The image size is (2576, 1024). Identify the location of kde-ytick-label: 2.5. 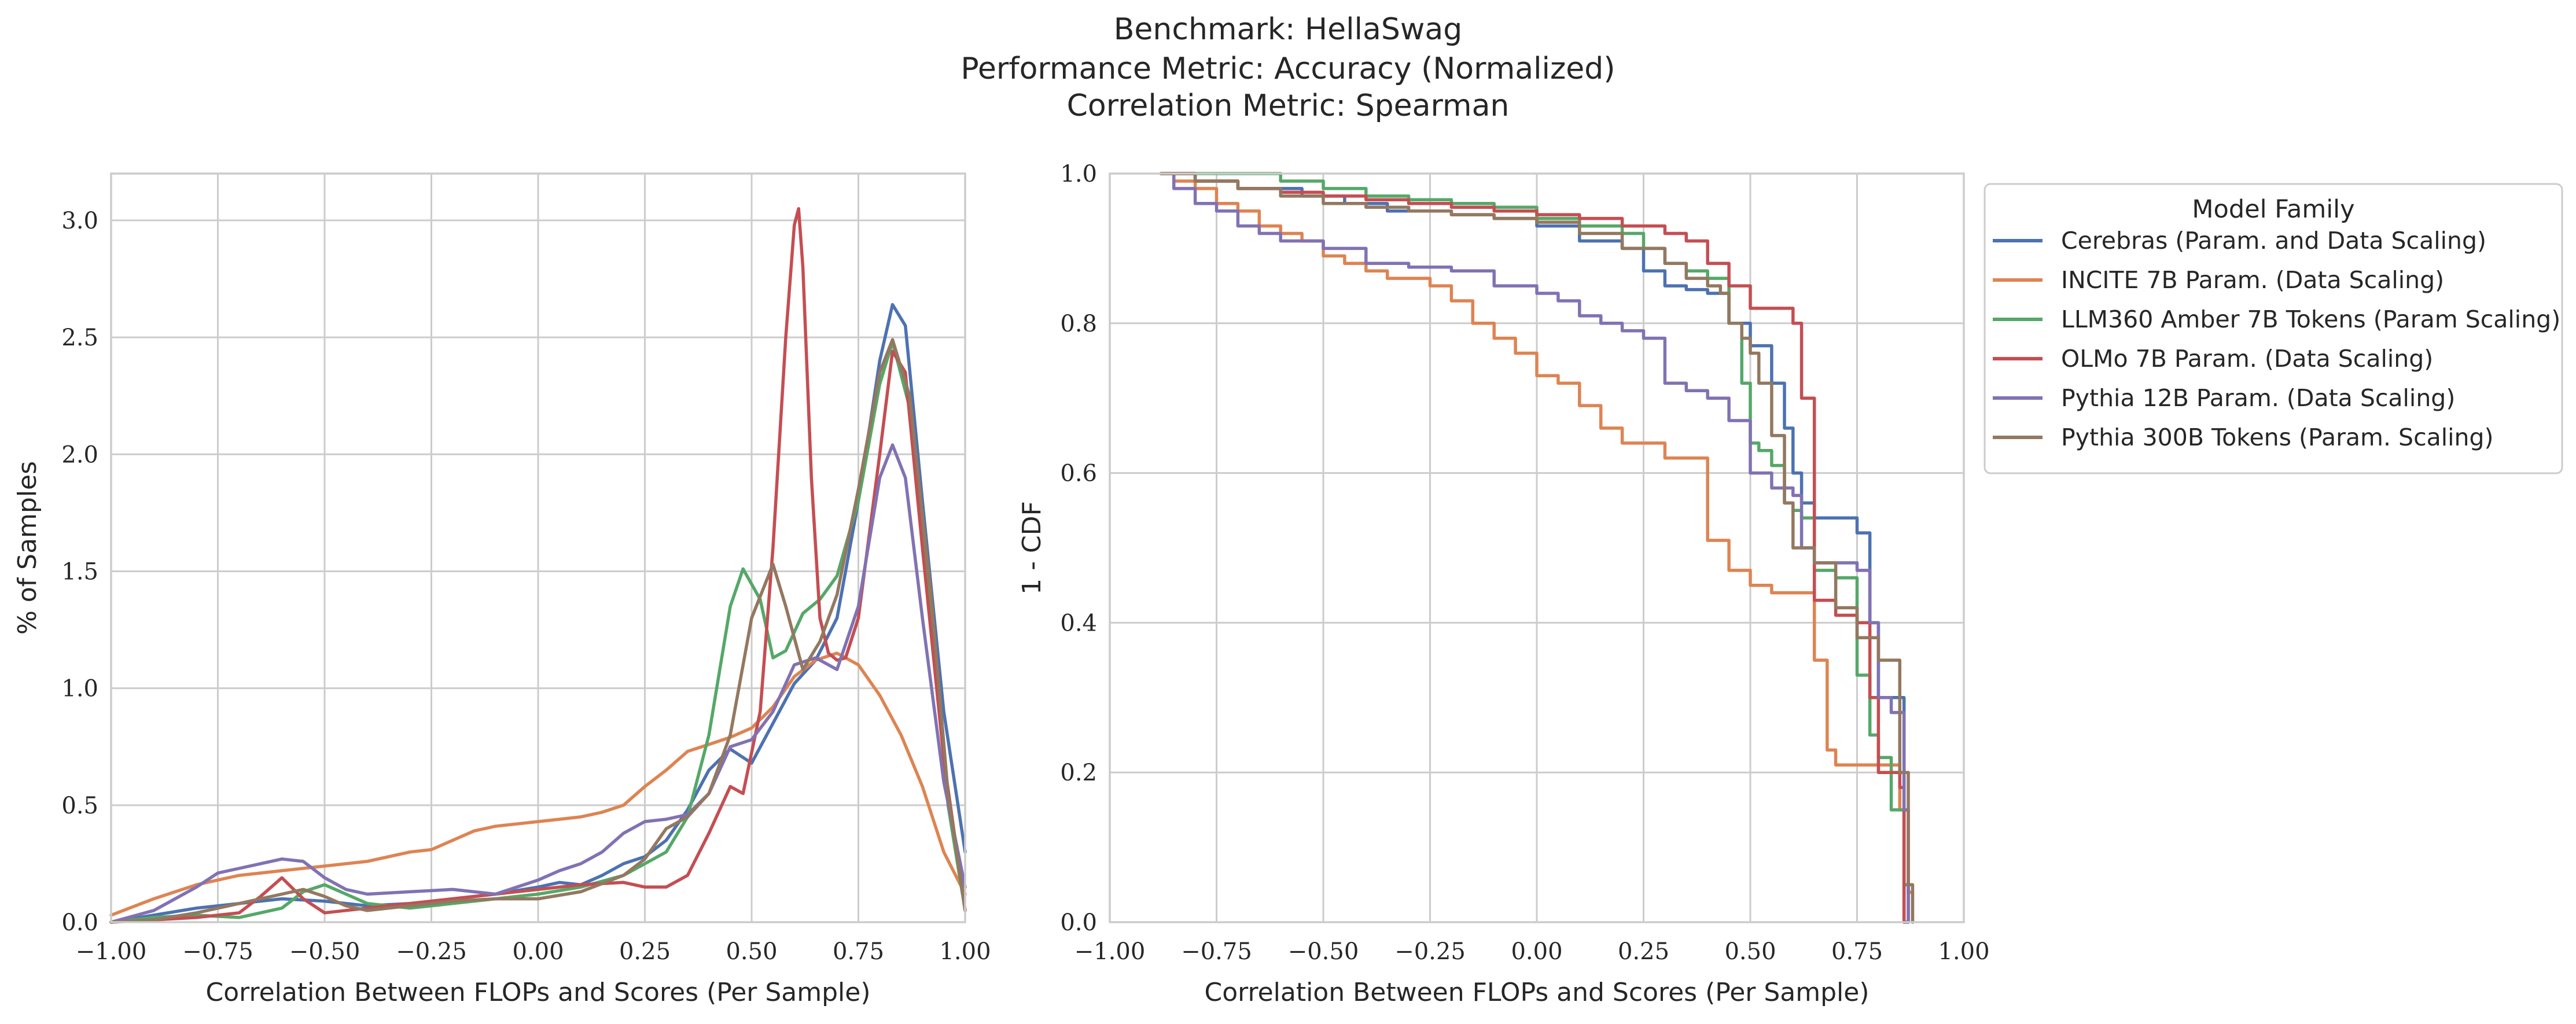
(79, 338).